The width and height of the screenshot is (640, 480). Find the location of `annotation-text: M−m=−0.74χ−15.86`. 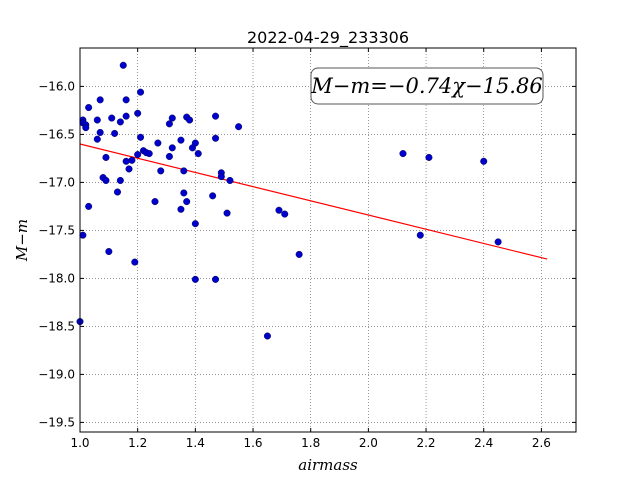

annotation-text: M−m=−0.74χ−15.86 is located at coordinates (426, 86).